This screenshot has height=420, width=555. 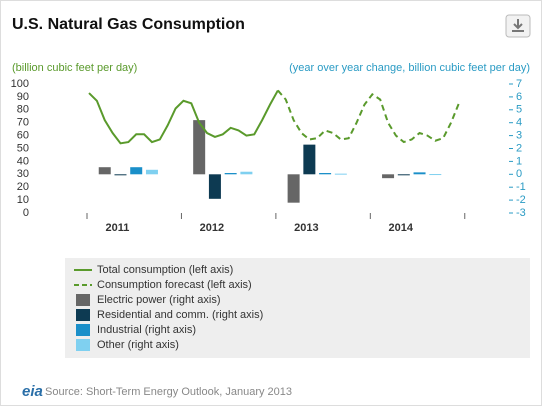 What do you see at coordinates (32, 391) in the screenshot?
I see `logo: eia` at bounding box center [32, 391].